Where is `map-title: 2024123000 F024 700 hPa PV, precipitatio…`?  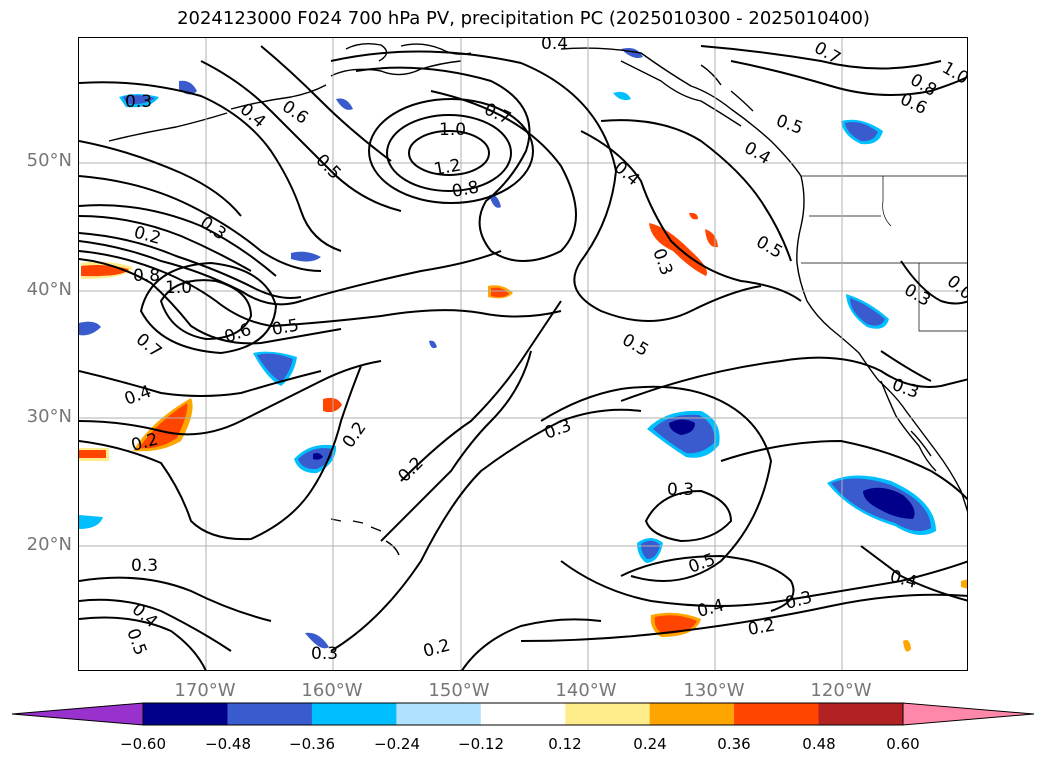 map-title: 2024123000 F024 700 hPa PV, precipitatio… is located at coordinates (523, 18).